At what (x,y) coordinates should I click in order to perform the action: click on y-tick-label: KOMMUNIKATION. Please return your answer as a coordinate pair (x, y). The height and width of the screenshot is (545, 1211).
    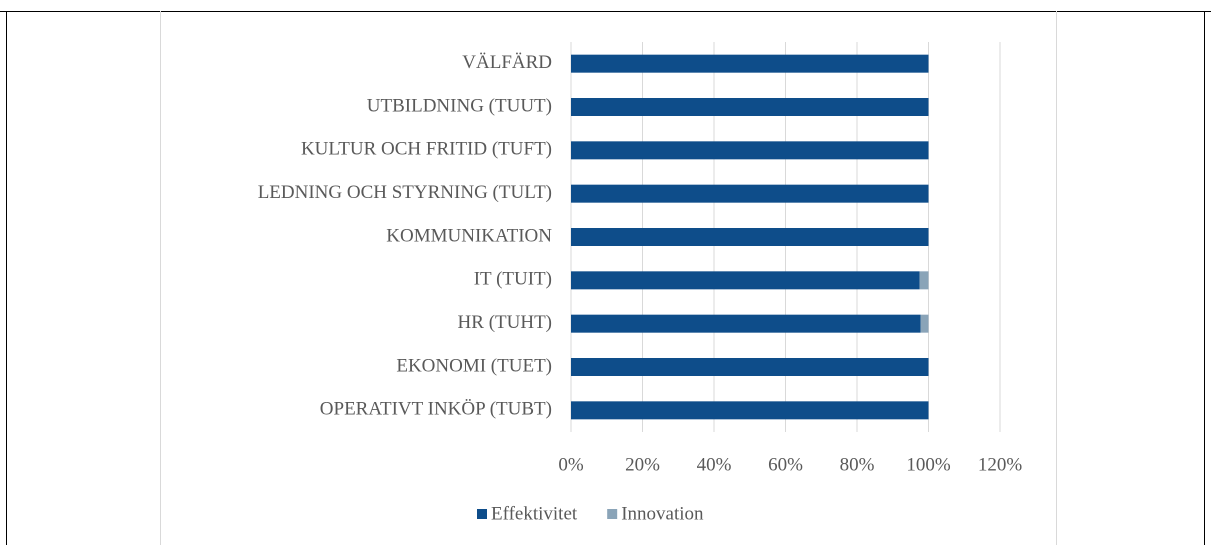
    Looking at the image, I should click on (469, 235).